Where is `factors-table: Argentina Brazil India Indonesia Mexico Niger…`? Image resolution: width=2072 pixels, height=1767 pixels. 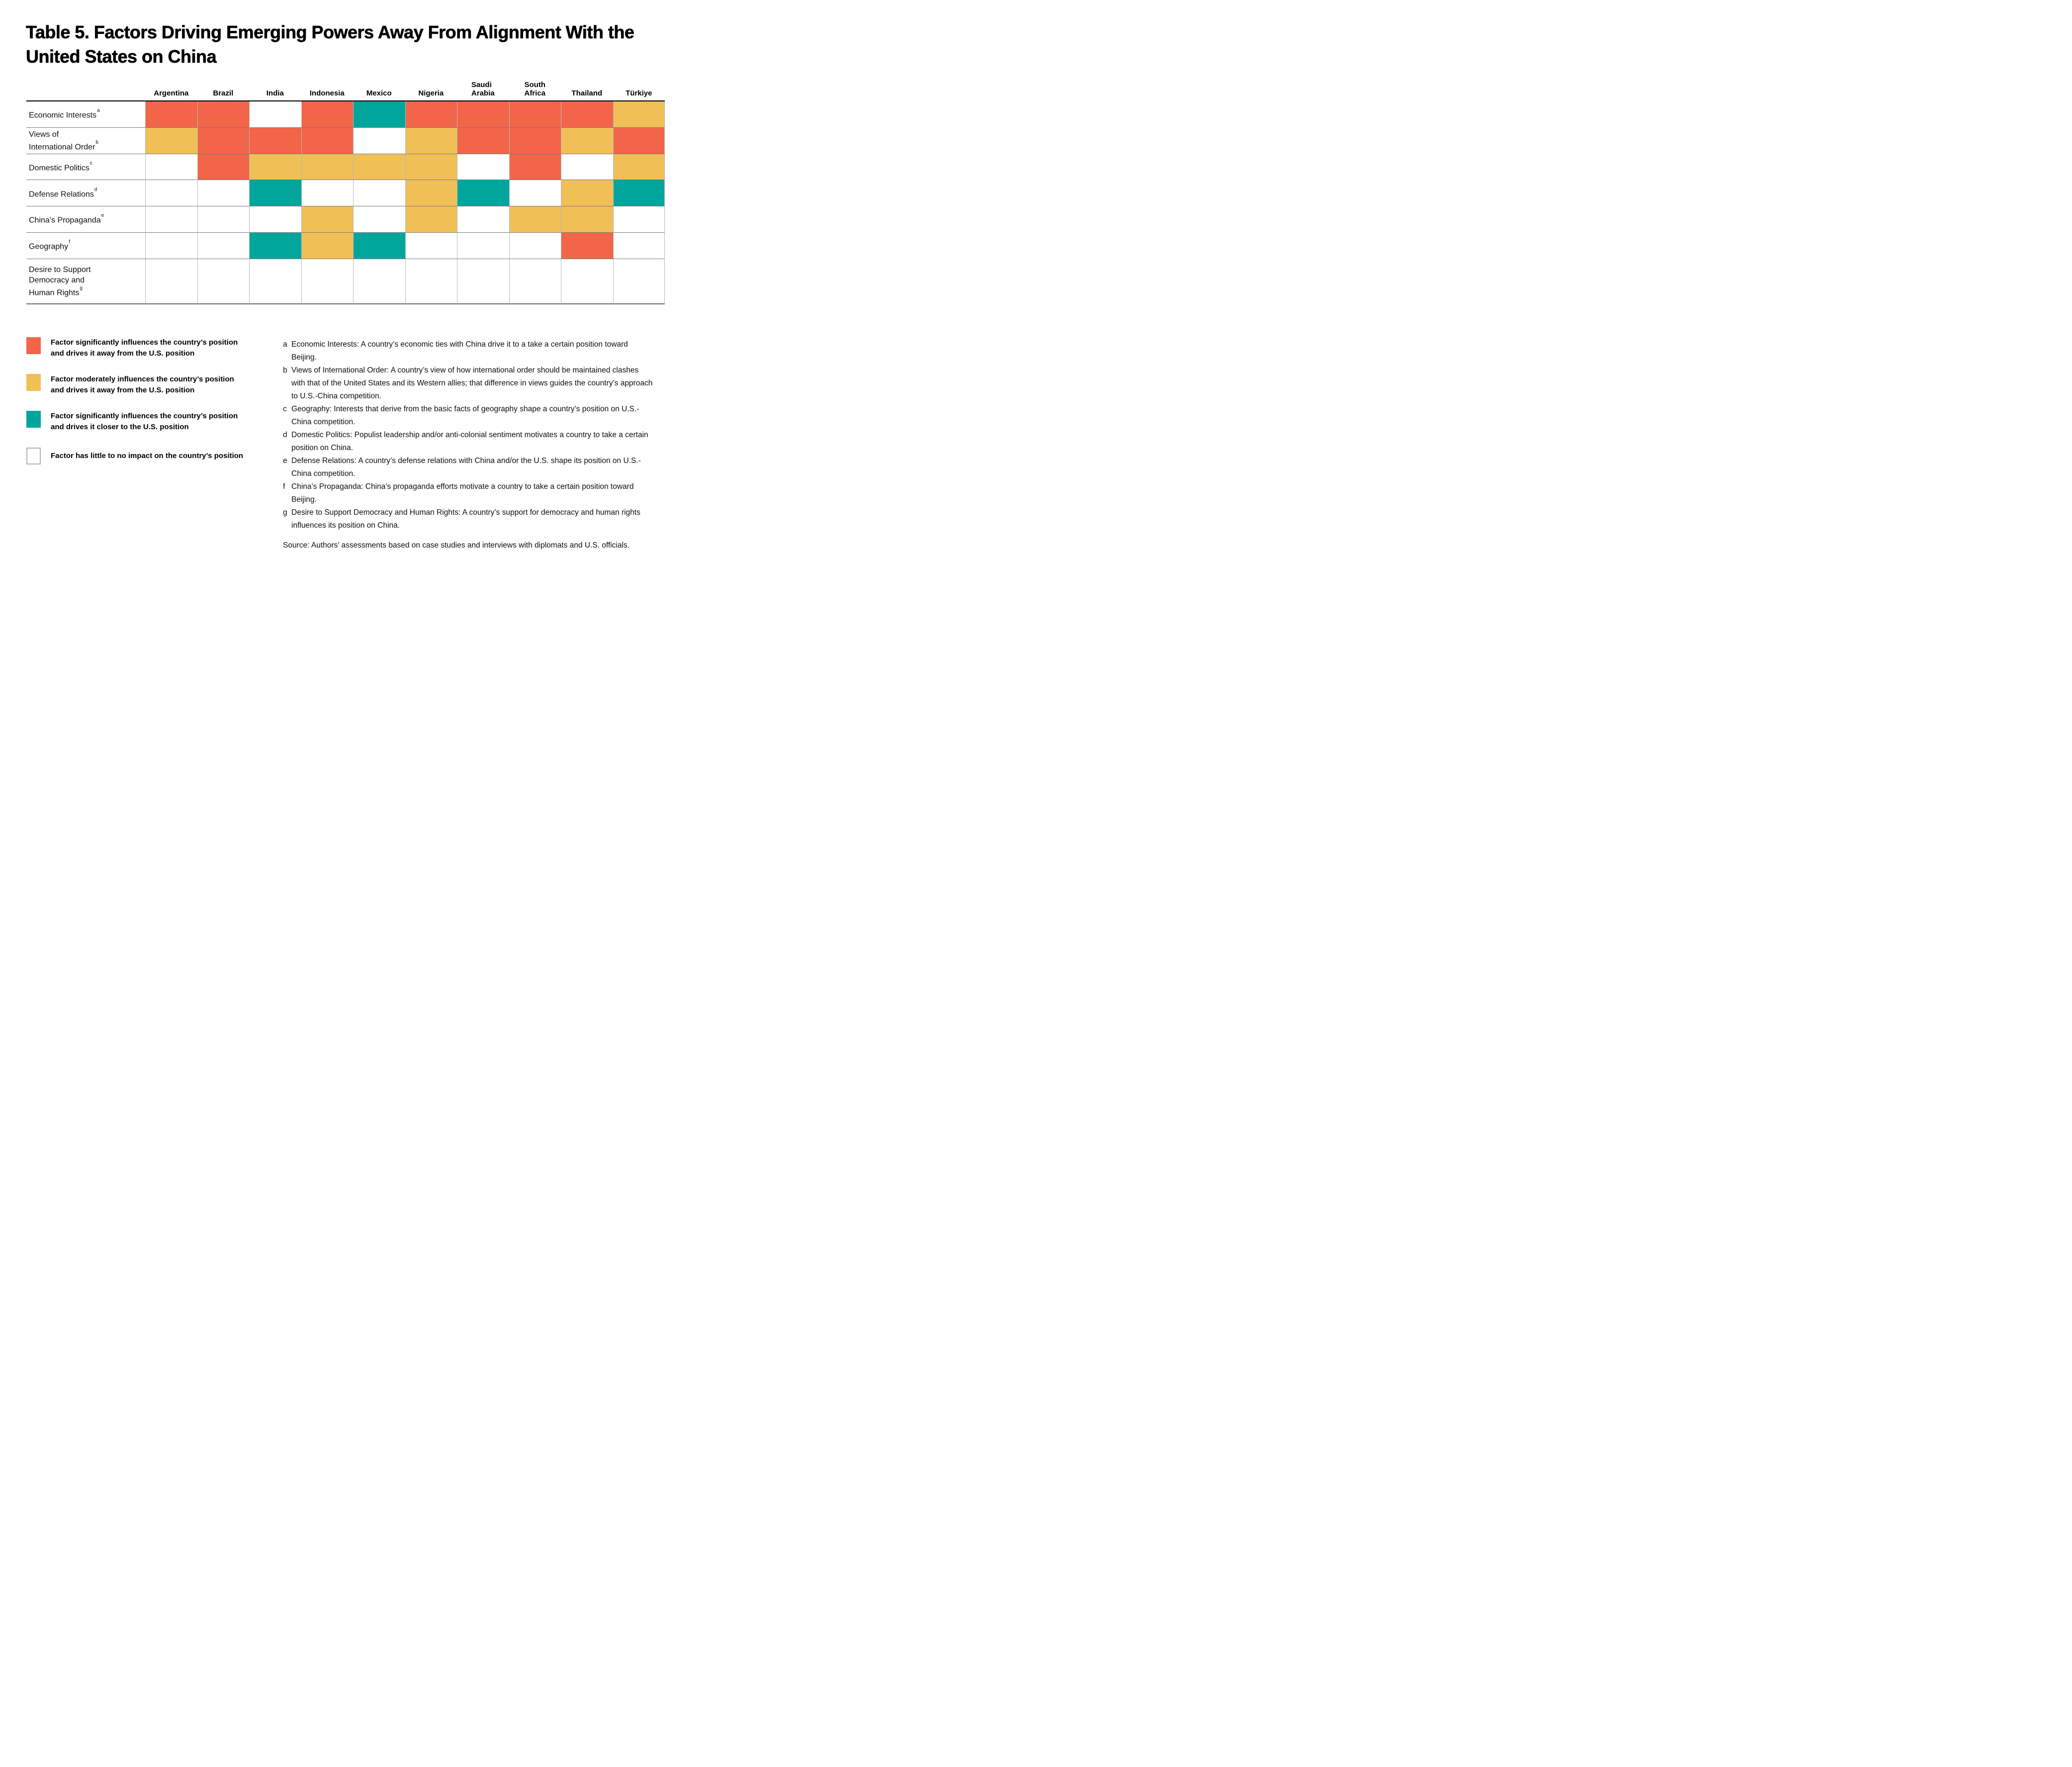 factors-table: Argentina Brazil India Indonesia Mexico Niger… is located at coordinates (345, 190).